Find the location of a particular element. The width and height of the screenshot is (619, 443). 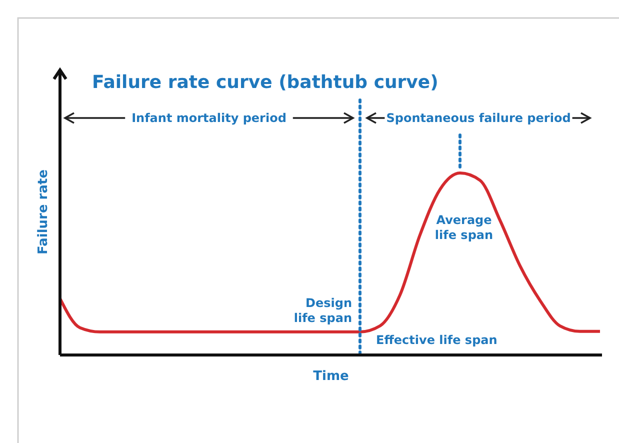

annotation: Design life span is located at coordinates (323, 310).